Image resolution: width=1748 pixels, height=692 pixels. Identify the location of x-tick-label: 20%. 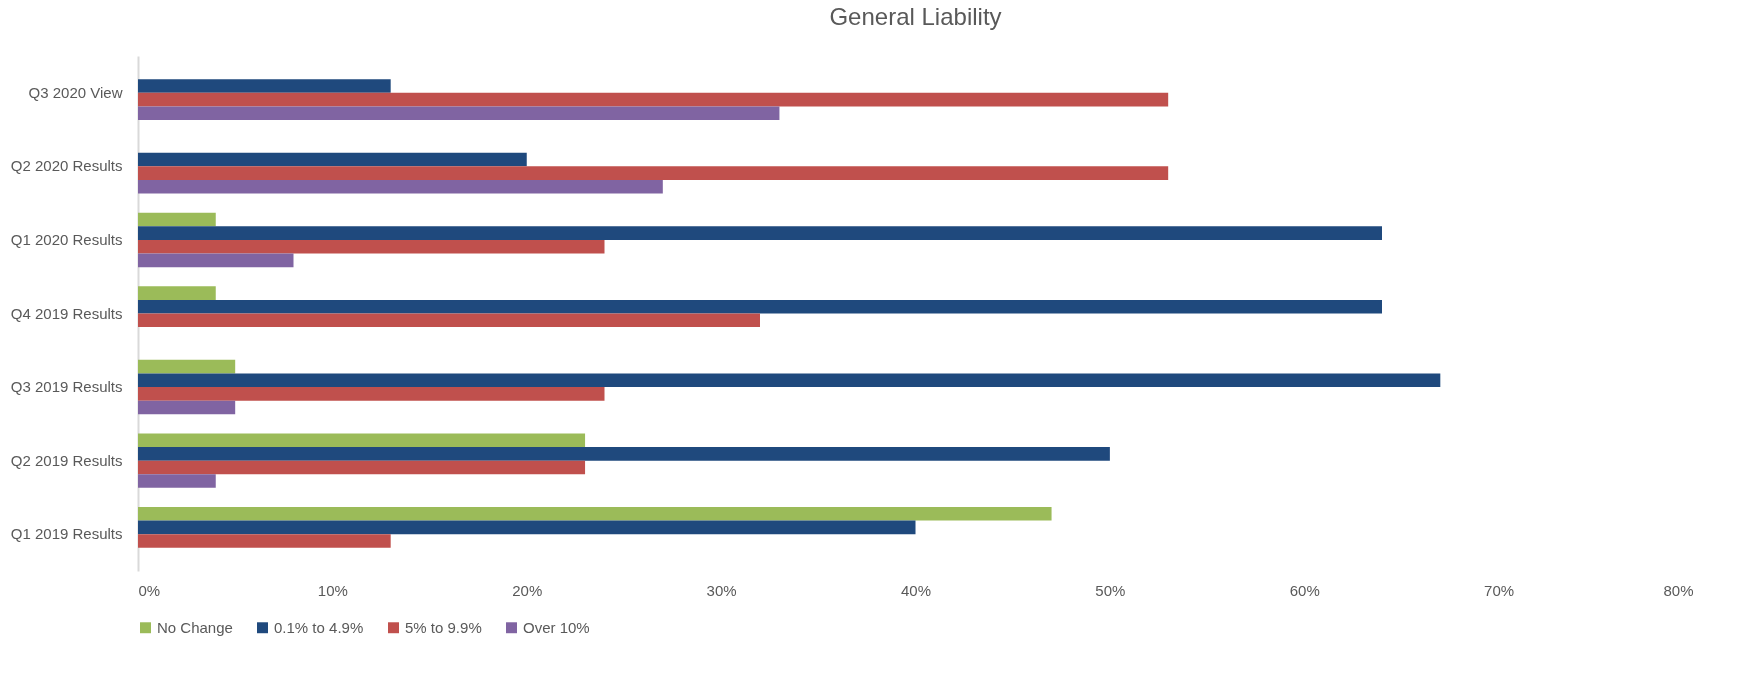
(527, 590).